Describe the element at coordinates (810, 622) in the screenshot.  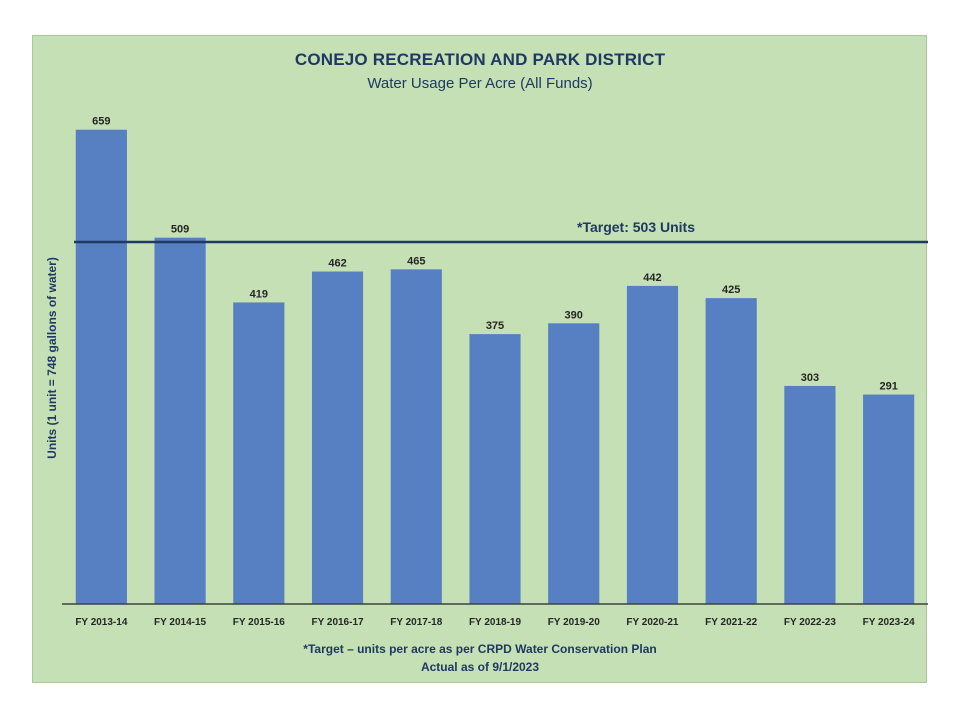
I see `x-tick-label-fy-2022-23: FY 2022-23` at that location.